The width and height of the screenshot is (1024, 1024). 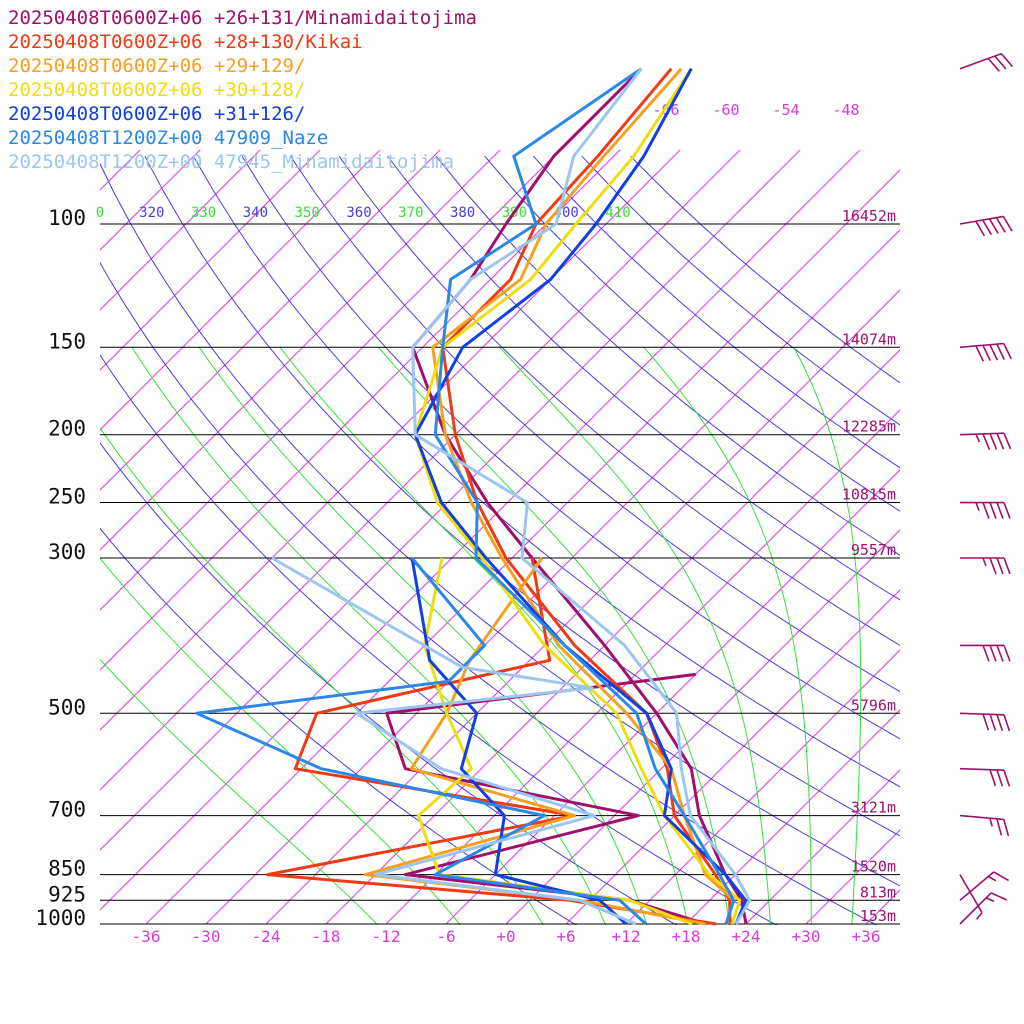 I want to click on height-label: 153m, so click(x=878, y=916).